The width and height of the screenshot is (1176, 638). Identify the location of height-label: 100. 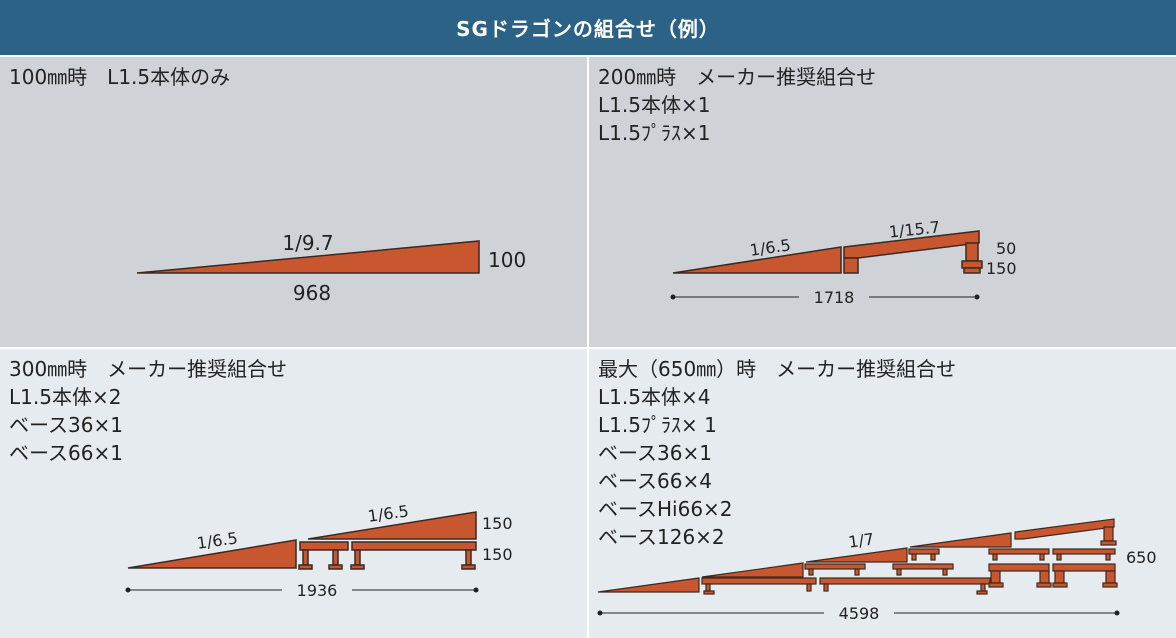
(507, 260).